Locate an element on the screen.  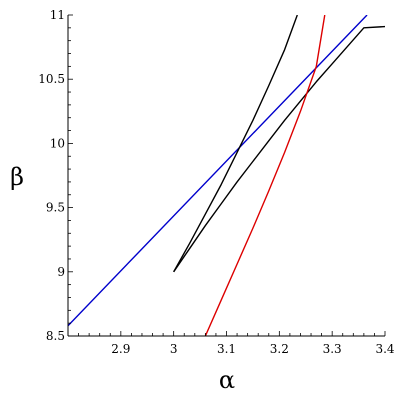
x-tick-label: 3.4 is located at coordinates (384, 349).